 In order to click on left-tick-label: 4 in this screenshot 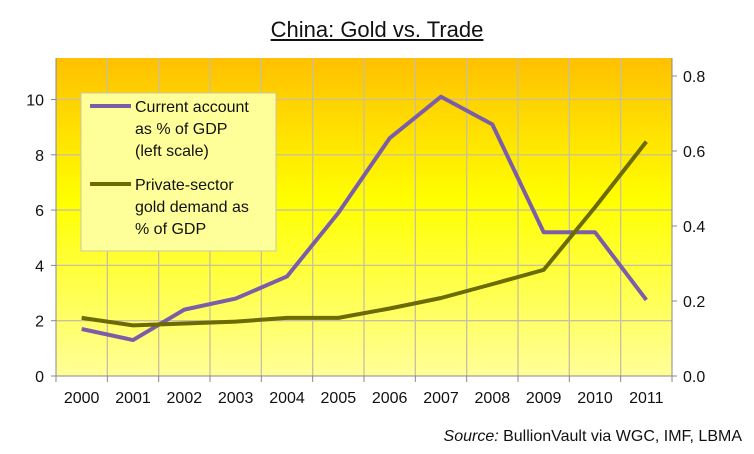, I will do `click(39, 266)`.